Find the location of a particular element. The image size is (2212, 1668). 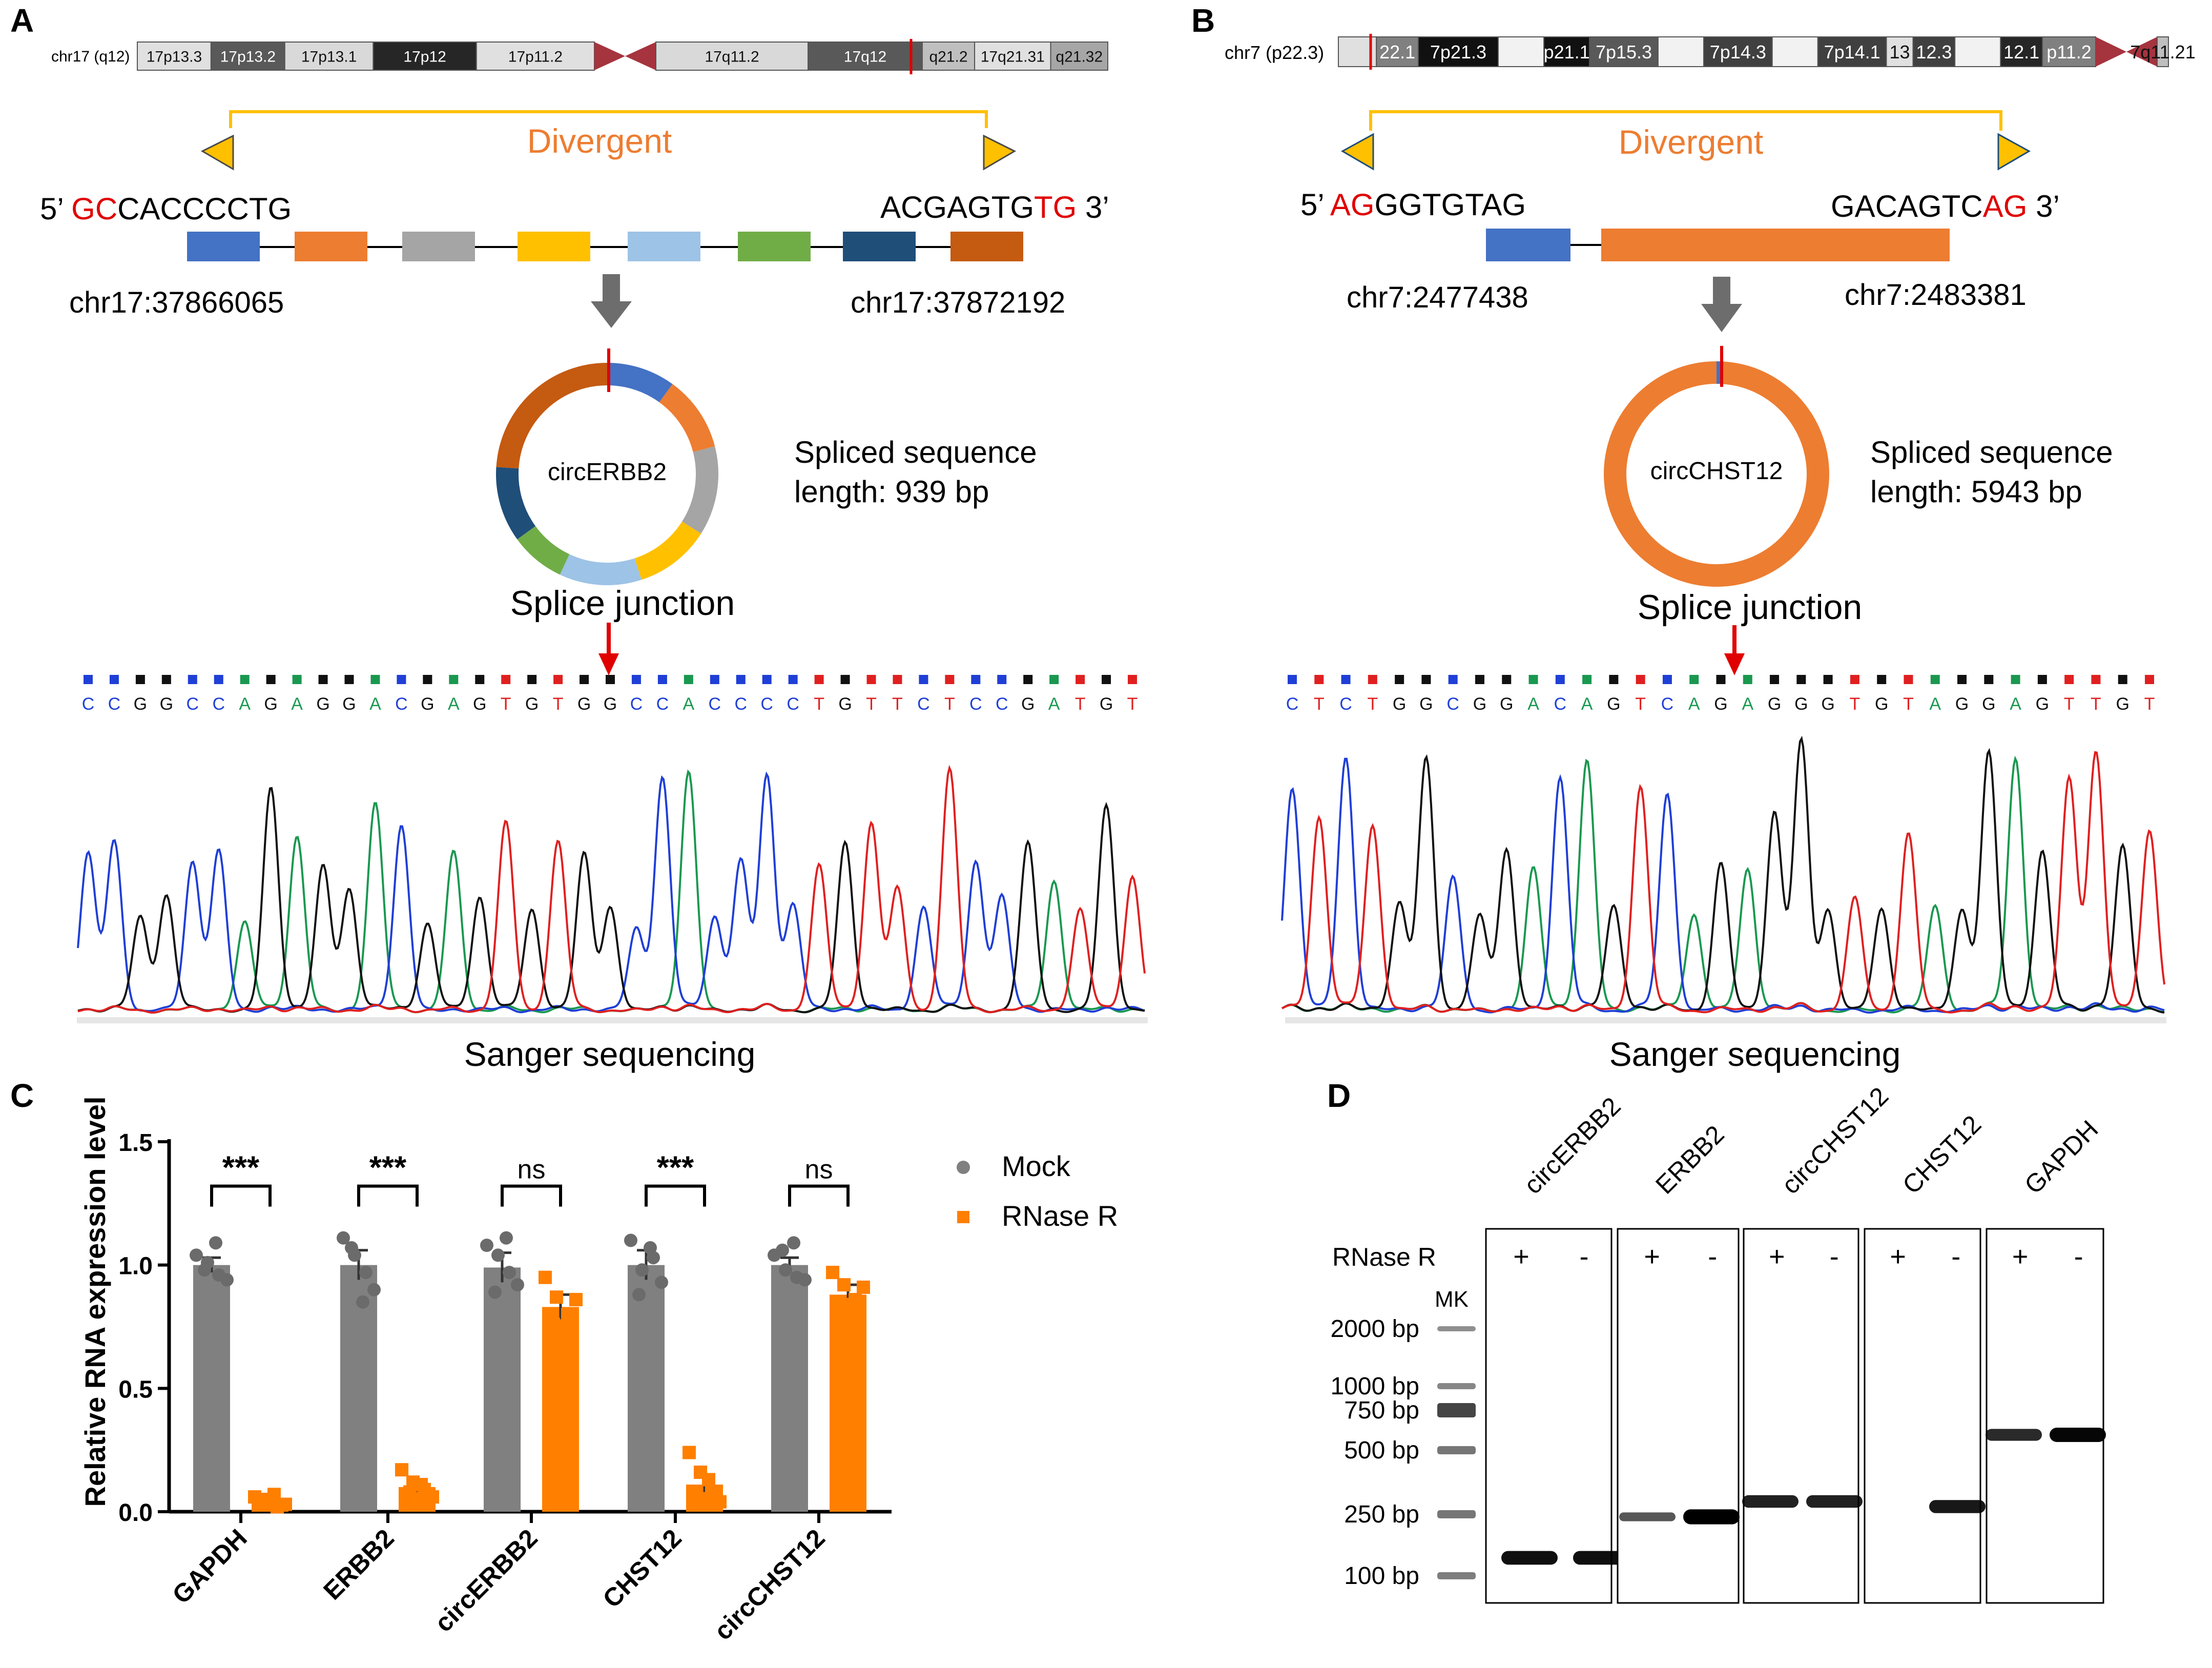

base-b-3: T is located at coordinates (1372, 704).